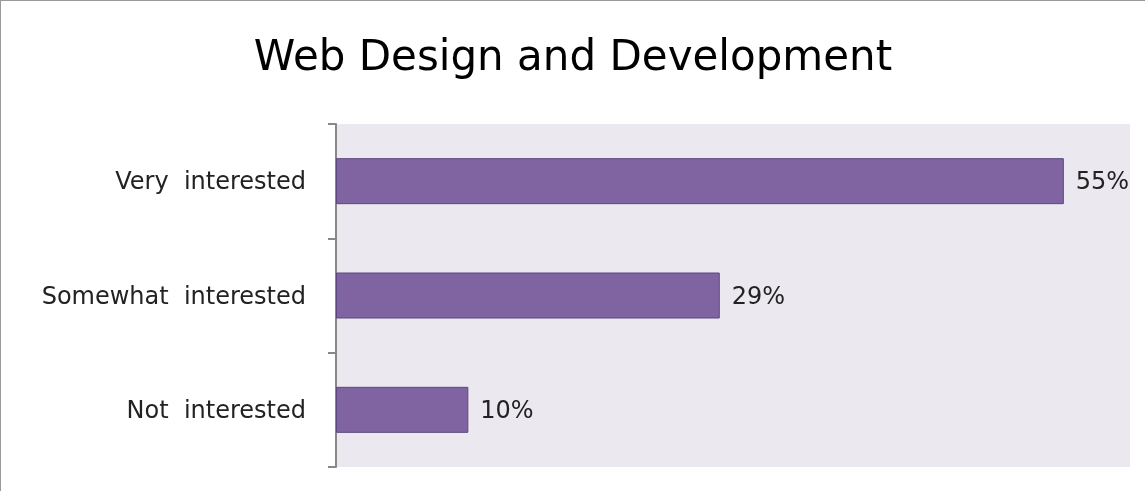 Image resolution: width=1145 pixels, height=491 pixels. Describe the element at coordinates (210, 181) in the screenshot. I see `y-tick-label: Very interested` at that location.